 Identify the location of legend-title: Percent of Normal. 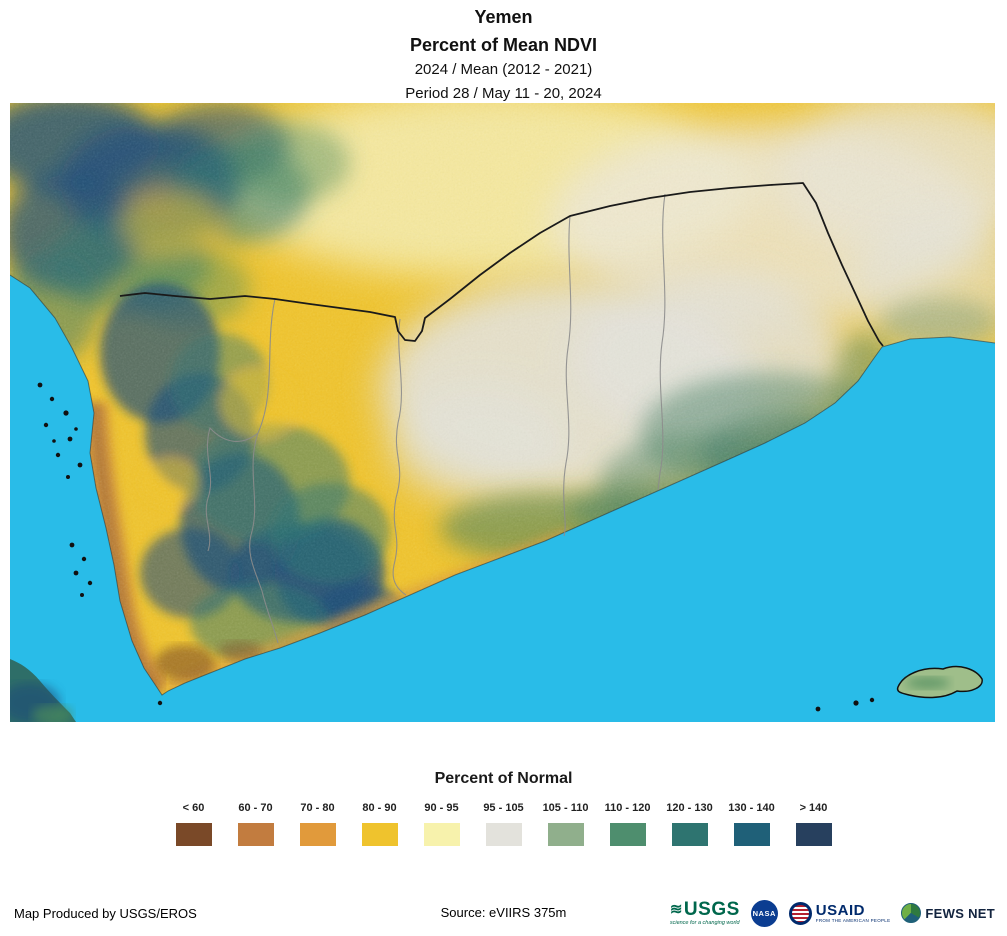
(503, 778).